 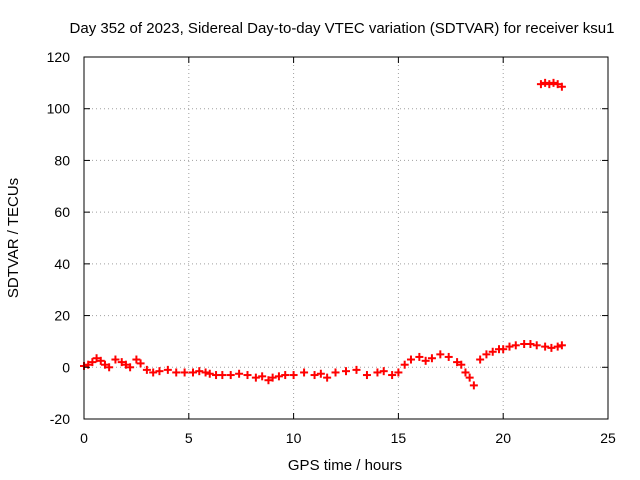 I want to click on x-tick-label: 25, so click(x=608, y=438).